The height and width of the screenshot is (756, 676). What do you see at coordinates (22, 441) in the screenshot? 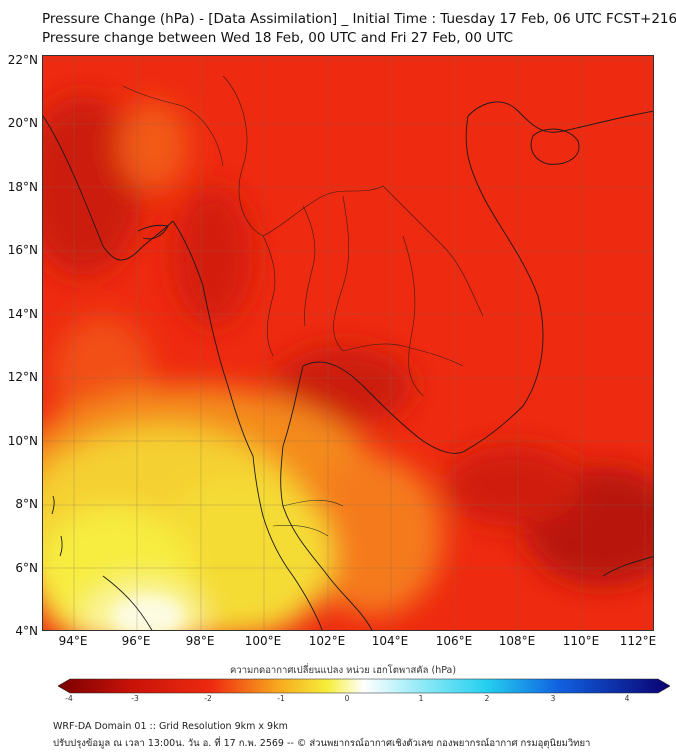
I see `lat-label: 10°N` at bounding box center [22, 441].